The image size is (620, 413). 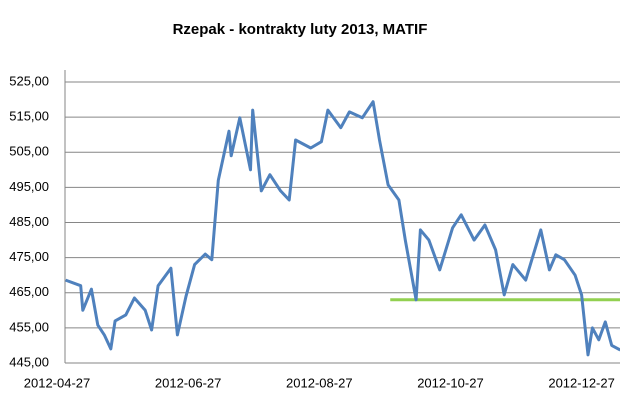 What do you see at coordinates (29, 186) in the screenshot?
I see `y-tick-label: 495,00` at bounding box center [29, 186].